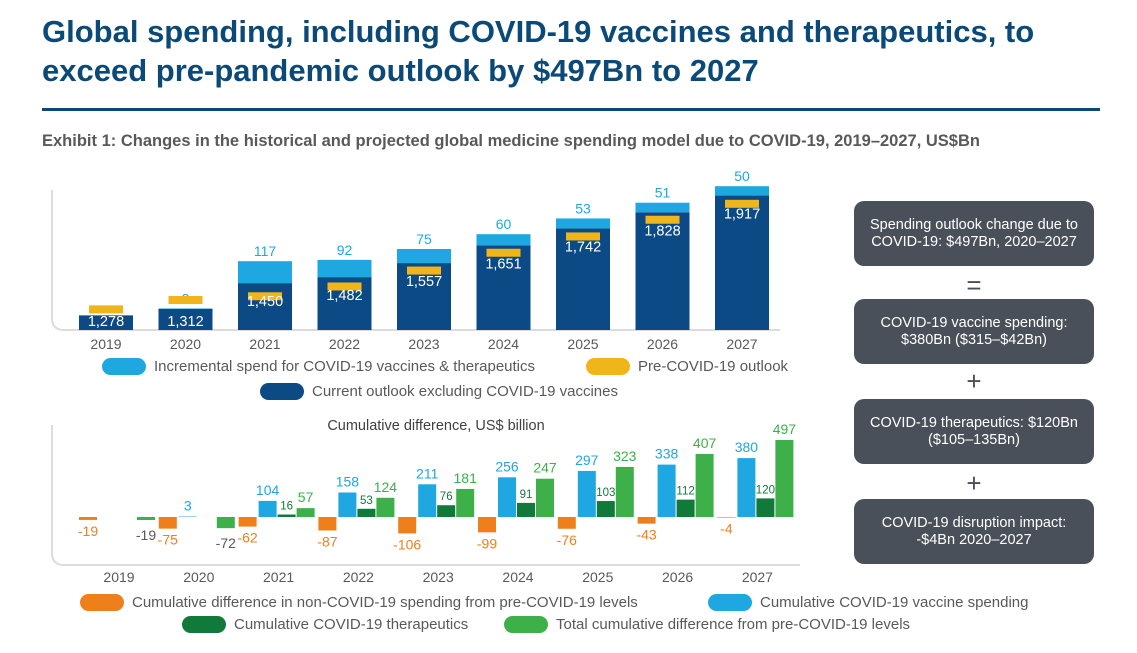 The image size is (1137, 653). What do you see at coordinates (348, 482) in the screenshot?
I see `label-vaccine-2022: 158` at bounding box center [348, 482].